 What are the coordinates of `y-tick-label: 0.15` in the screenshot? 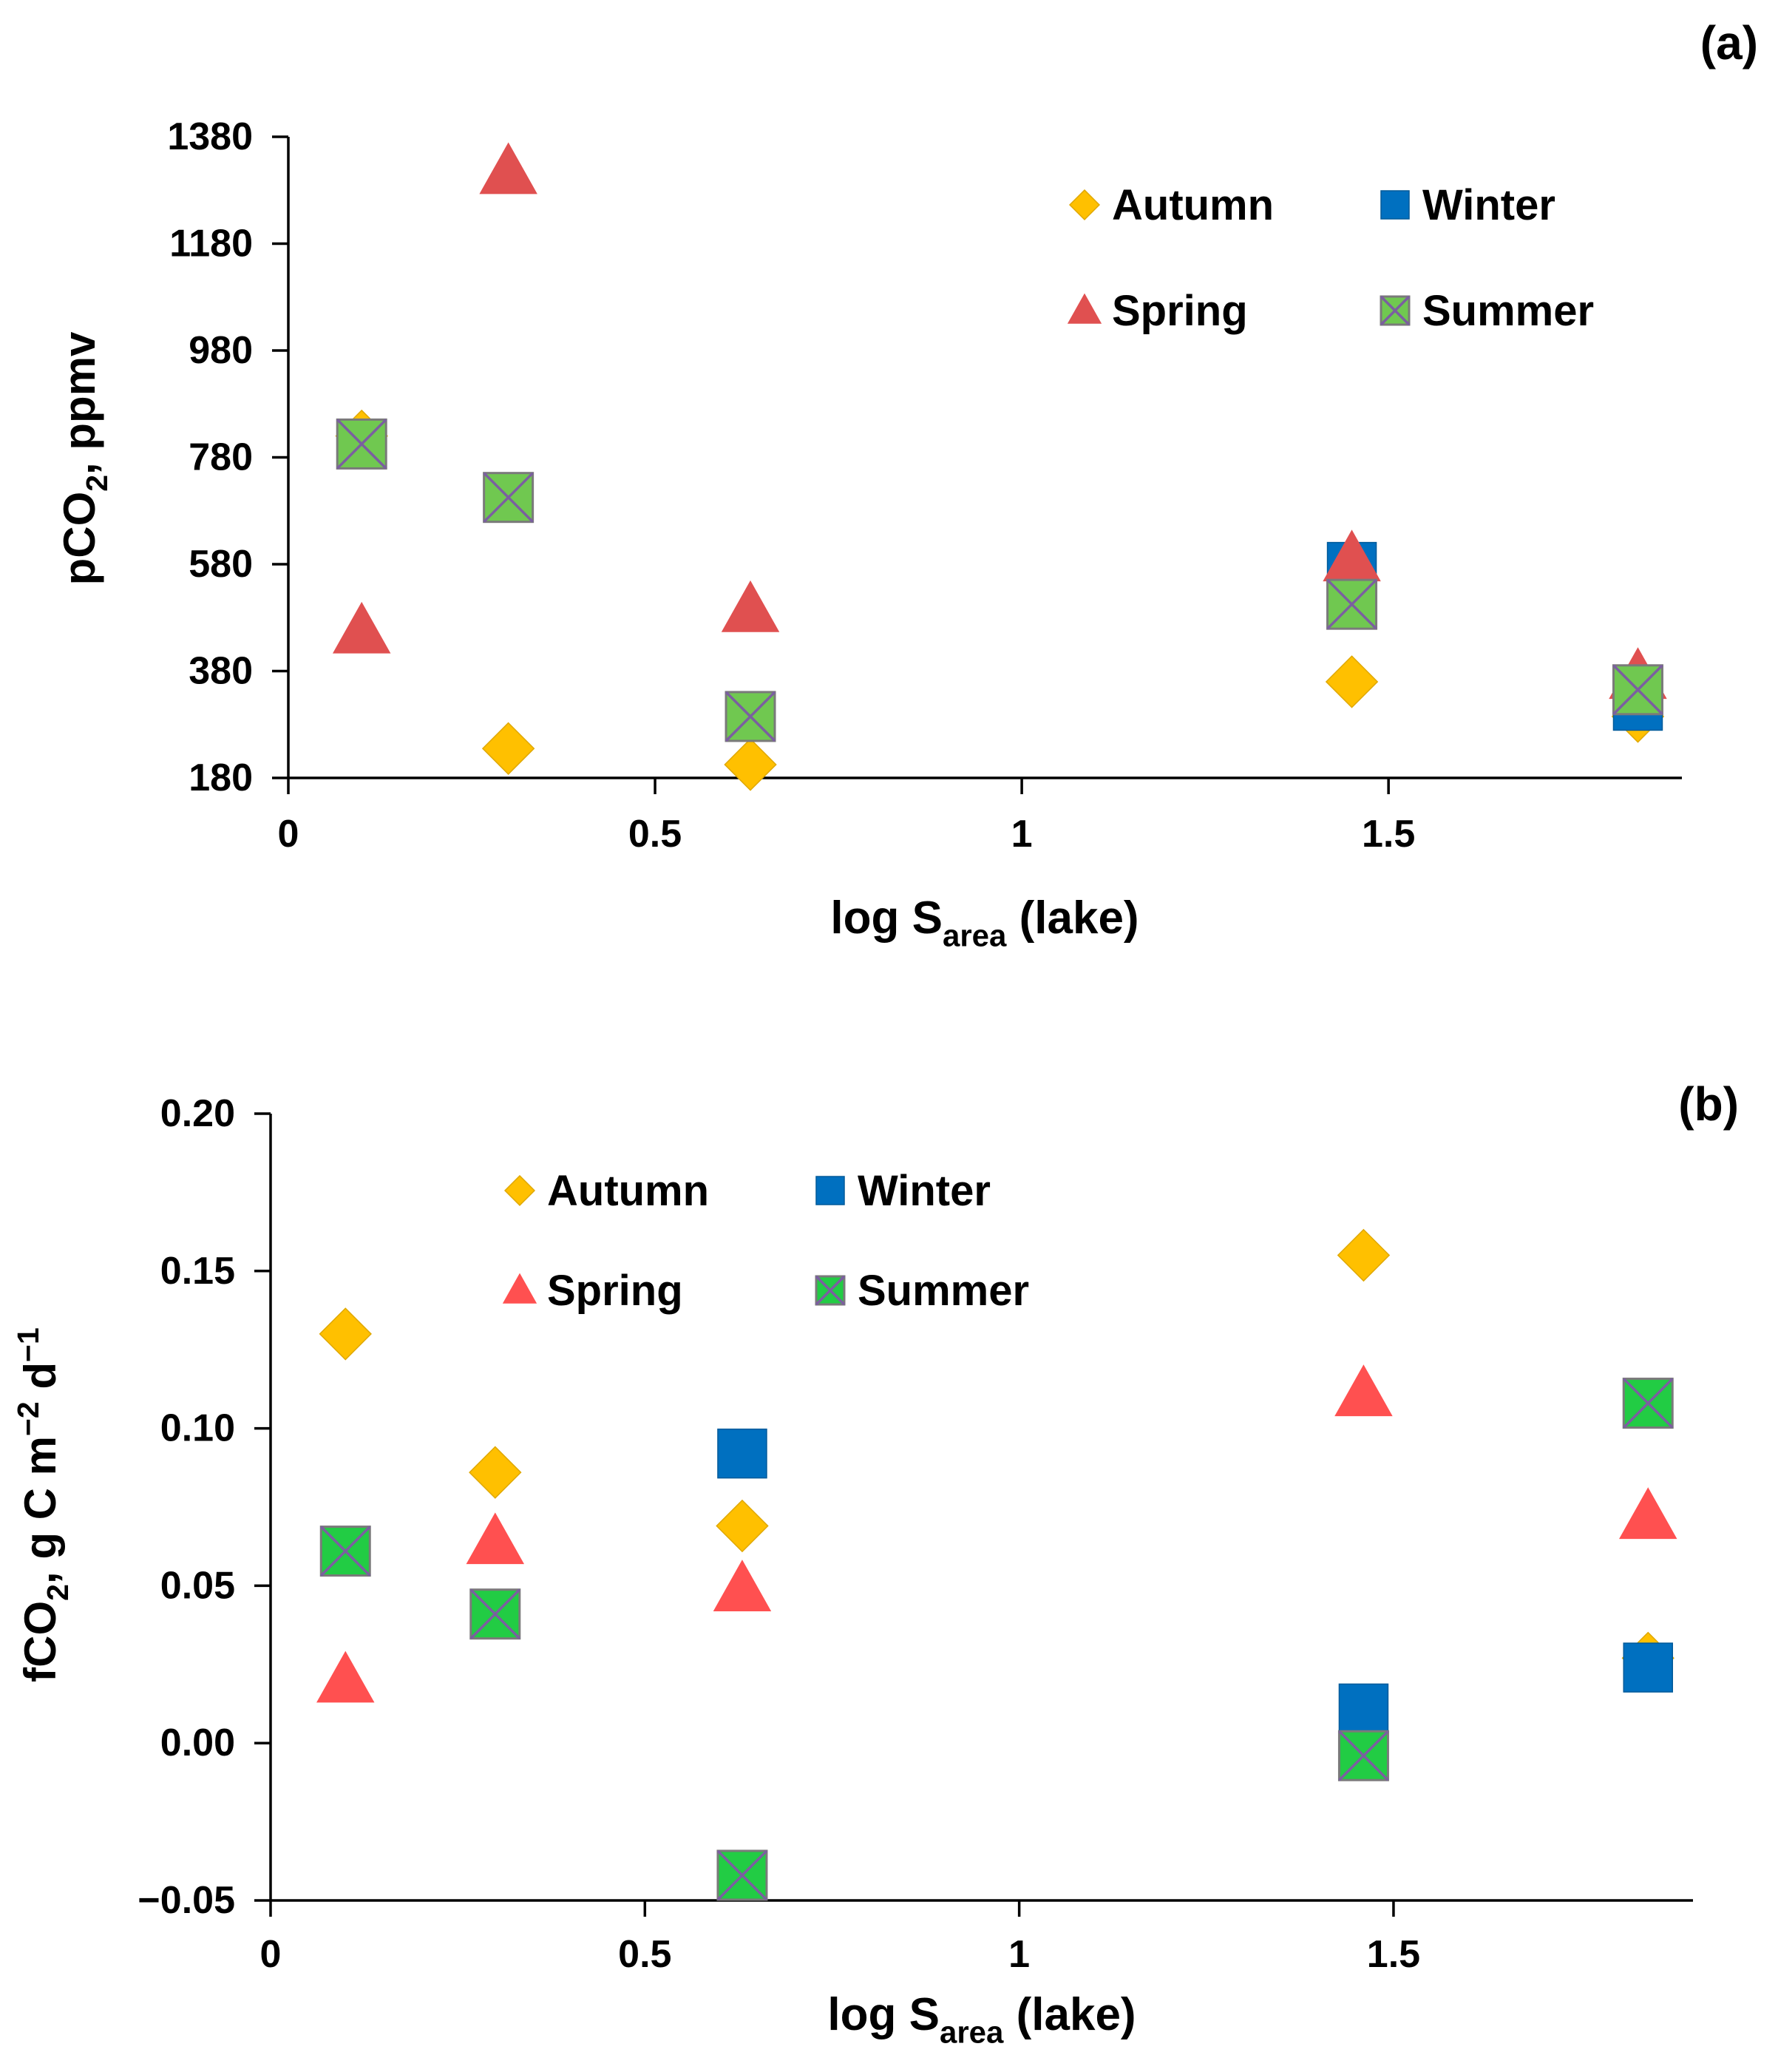 It's located at (198, 1271).